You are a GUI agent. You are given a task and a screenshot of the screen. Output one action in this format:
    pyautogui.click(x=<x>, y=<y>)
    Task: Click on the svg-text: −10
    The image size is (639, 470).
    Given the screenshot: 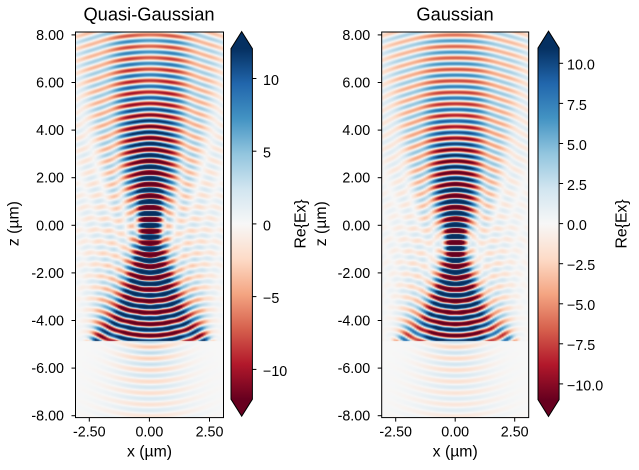 What is the action you would take?
    pyautogui.click(x=275, y=372)
    